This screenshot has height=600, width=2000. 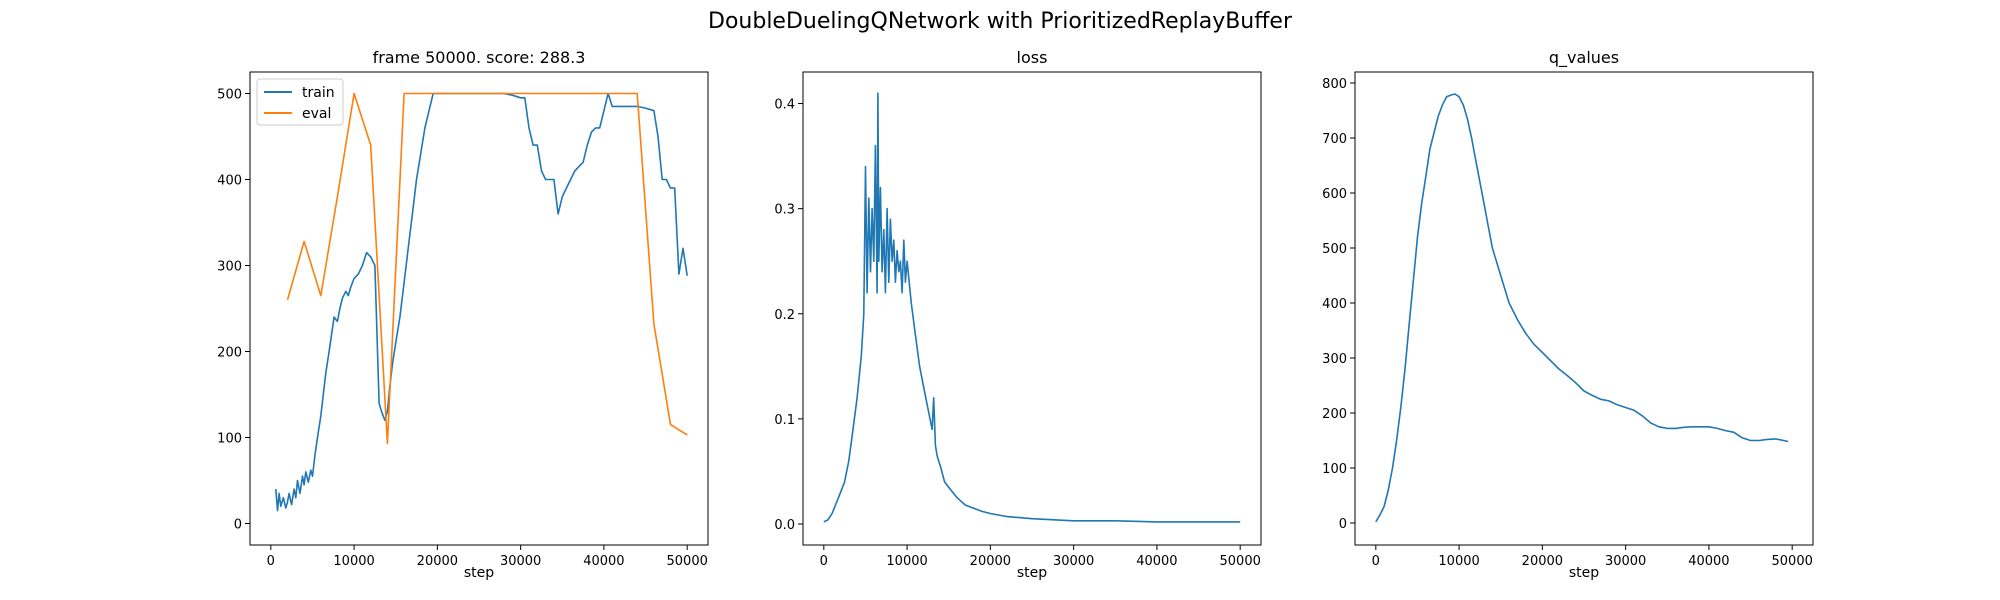 I want to click on series-line-eval, so click(x=487, y=268).